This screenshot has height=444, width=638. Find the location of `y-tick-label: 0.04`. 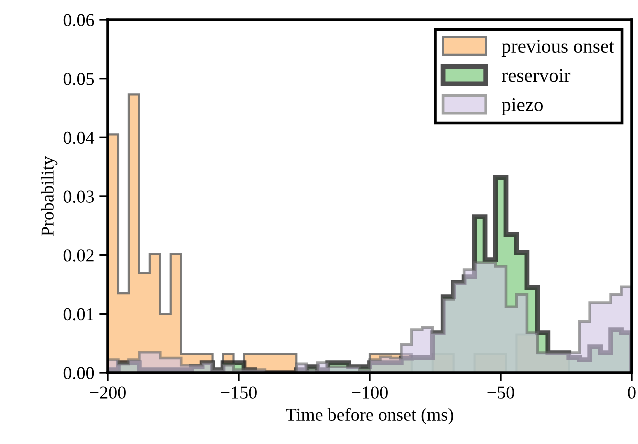

y-tick-label: 0.04 is located at coordinates (79, 138).